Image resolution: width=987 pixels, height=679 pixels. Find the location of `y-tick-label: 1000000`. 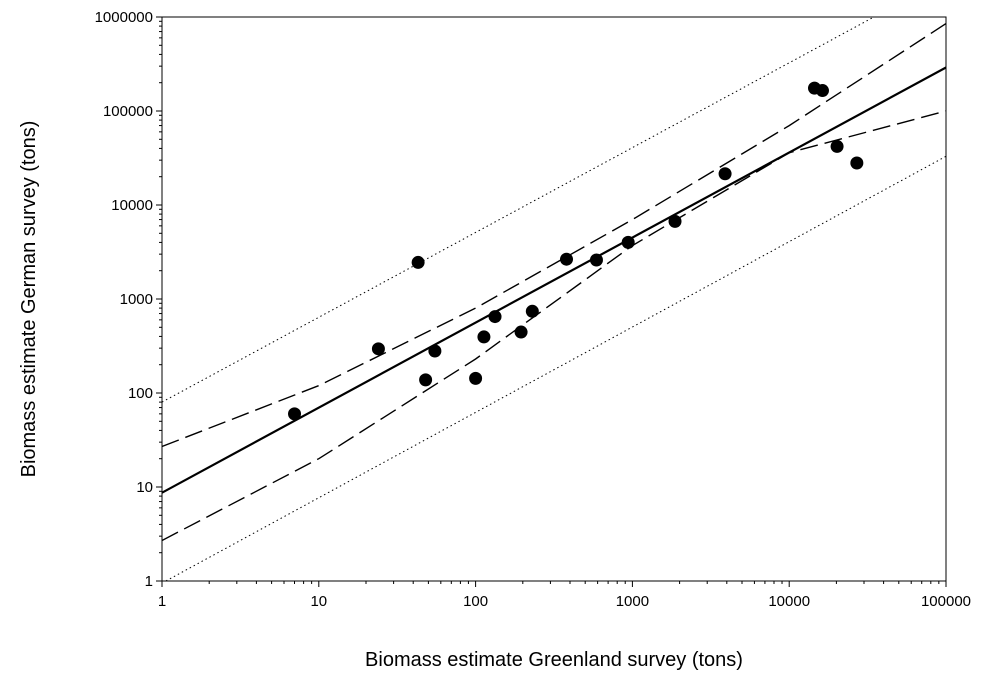

y-tick-label: 1000000 is located at coordinates (124, 17).